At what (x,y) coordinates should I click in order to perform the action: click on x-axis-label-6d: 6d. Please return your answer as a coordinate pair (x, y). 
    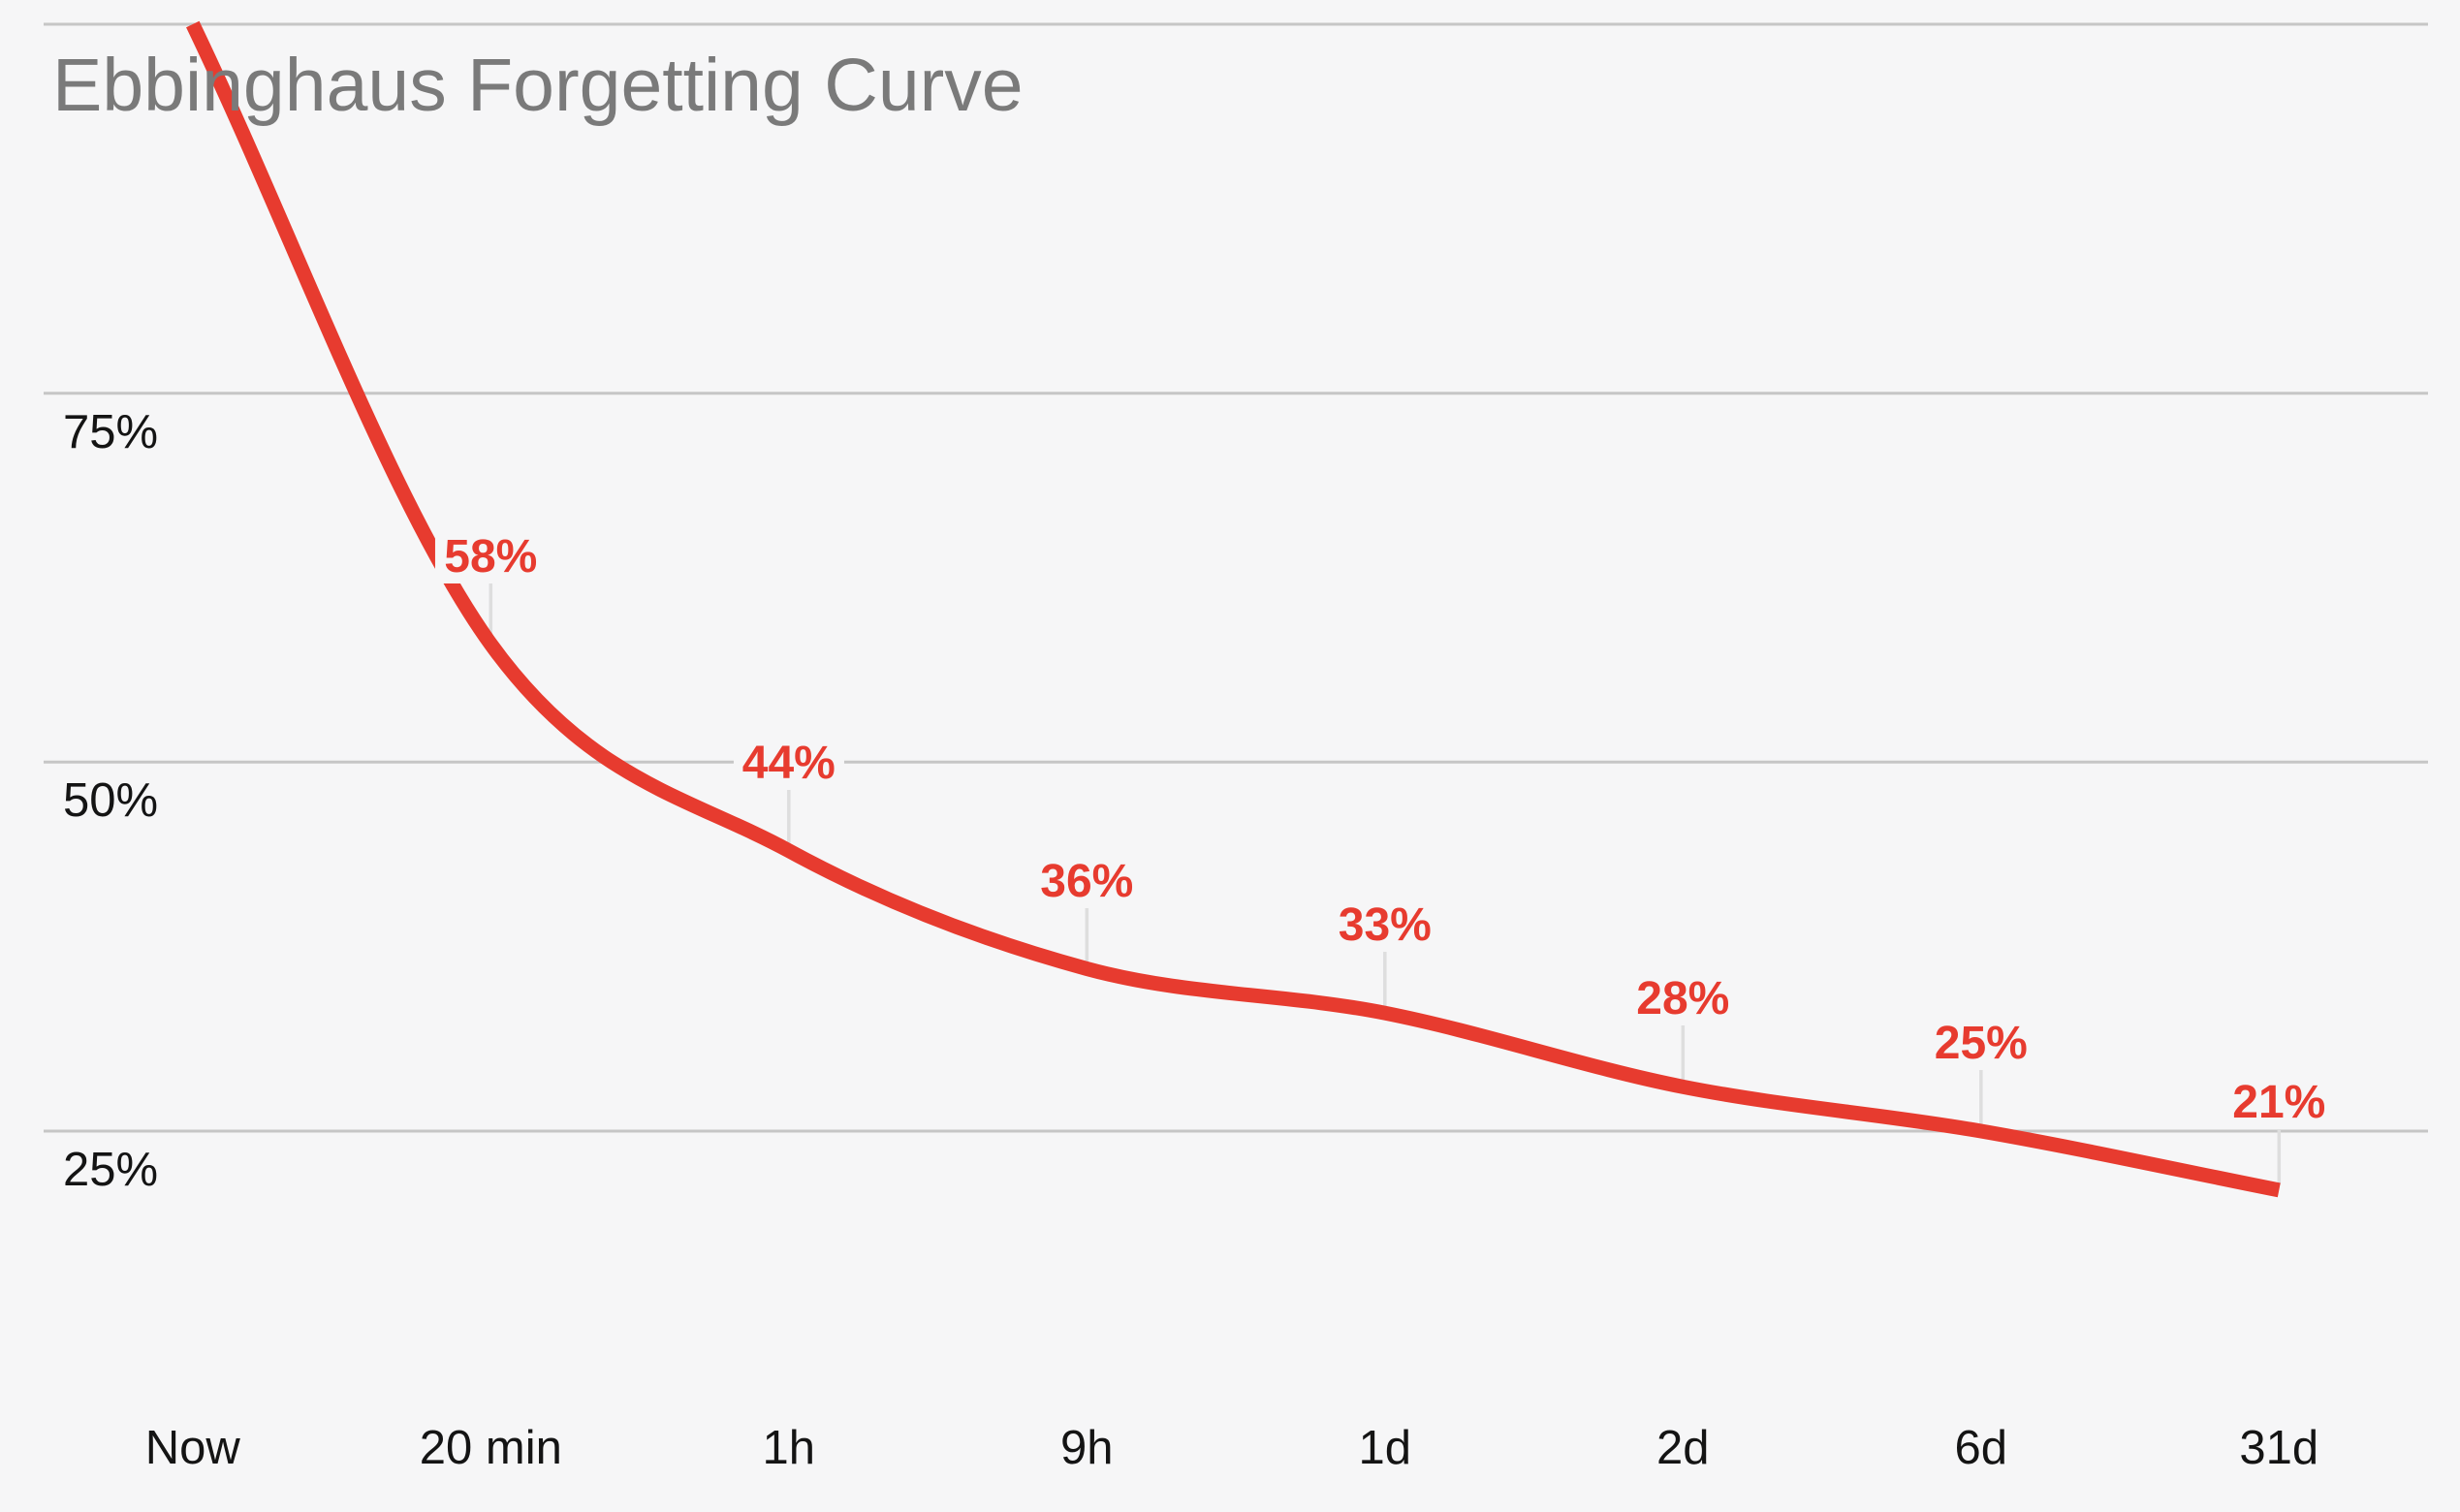
    Looking at the image, I should click on (1981, 1448).